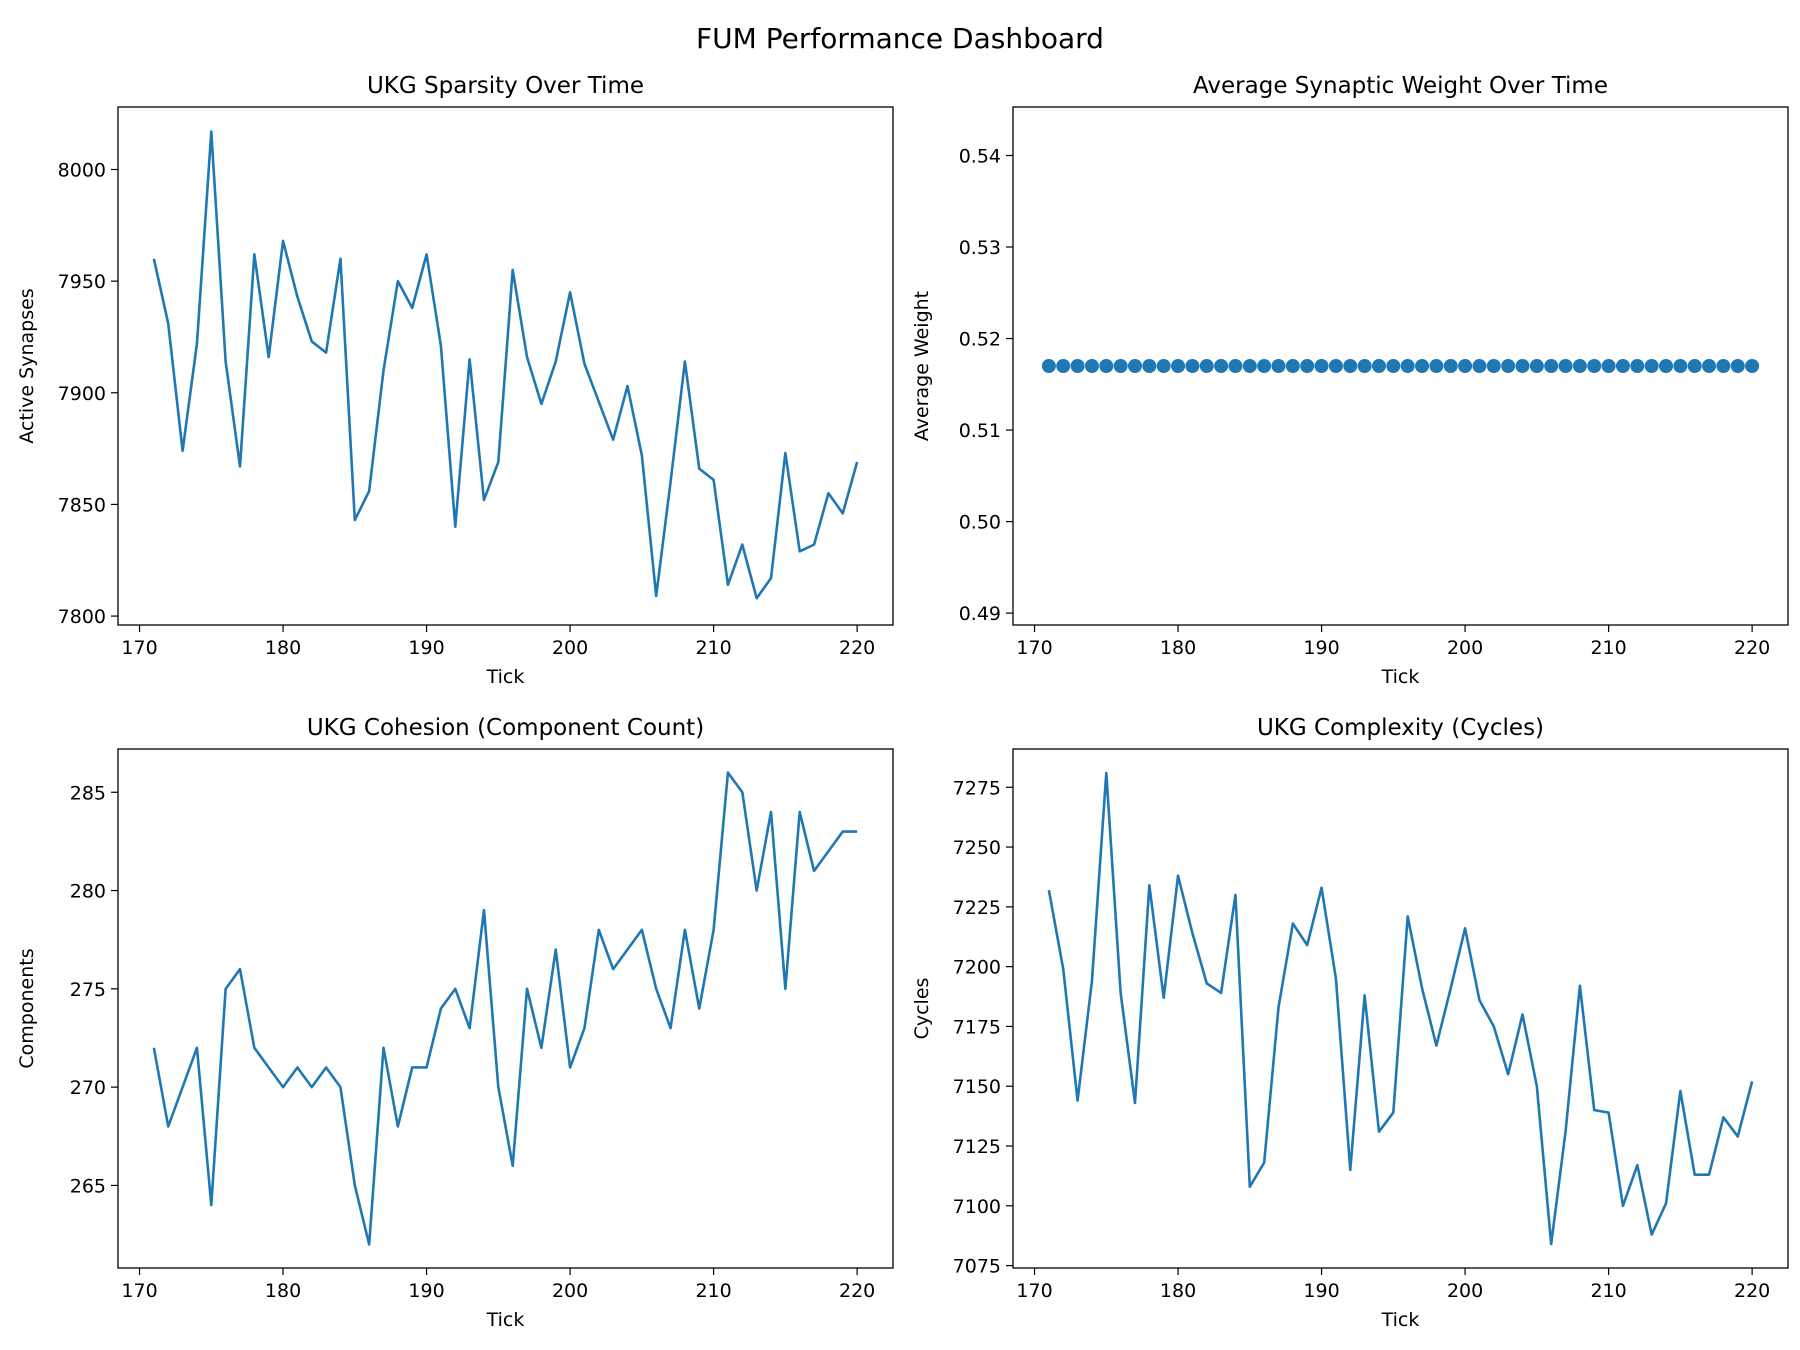 Image resolution: width=1800 pixels, height=1350 pixels. Describe the element at coordinates (1178, 1291) in the screenshot. I see `complexity-x-tick-label: 180` at that location.